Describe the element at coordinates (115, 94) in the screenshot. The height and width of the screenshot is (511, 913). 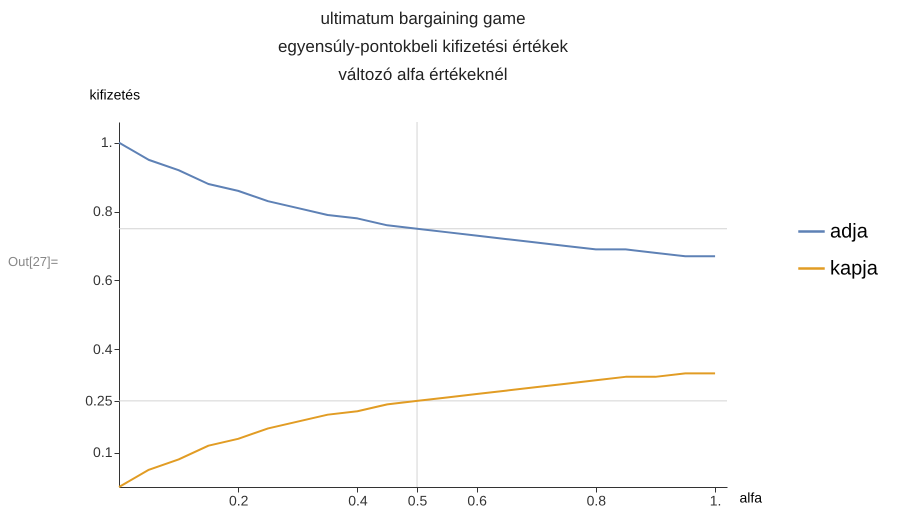
I see `y-axis-title: kifizetés` at that location.